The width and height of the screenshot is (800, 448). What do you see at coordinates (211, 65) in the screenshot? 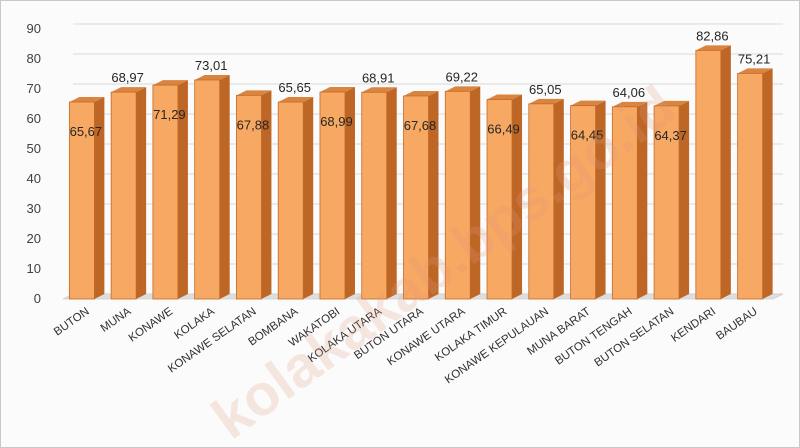
I see `data-label: 73,01` at bounding box center [211, 65].